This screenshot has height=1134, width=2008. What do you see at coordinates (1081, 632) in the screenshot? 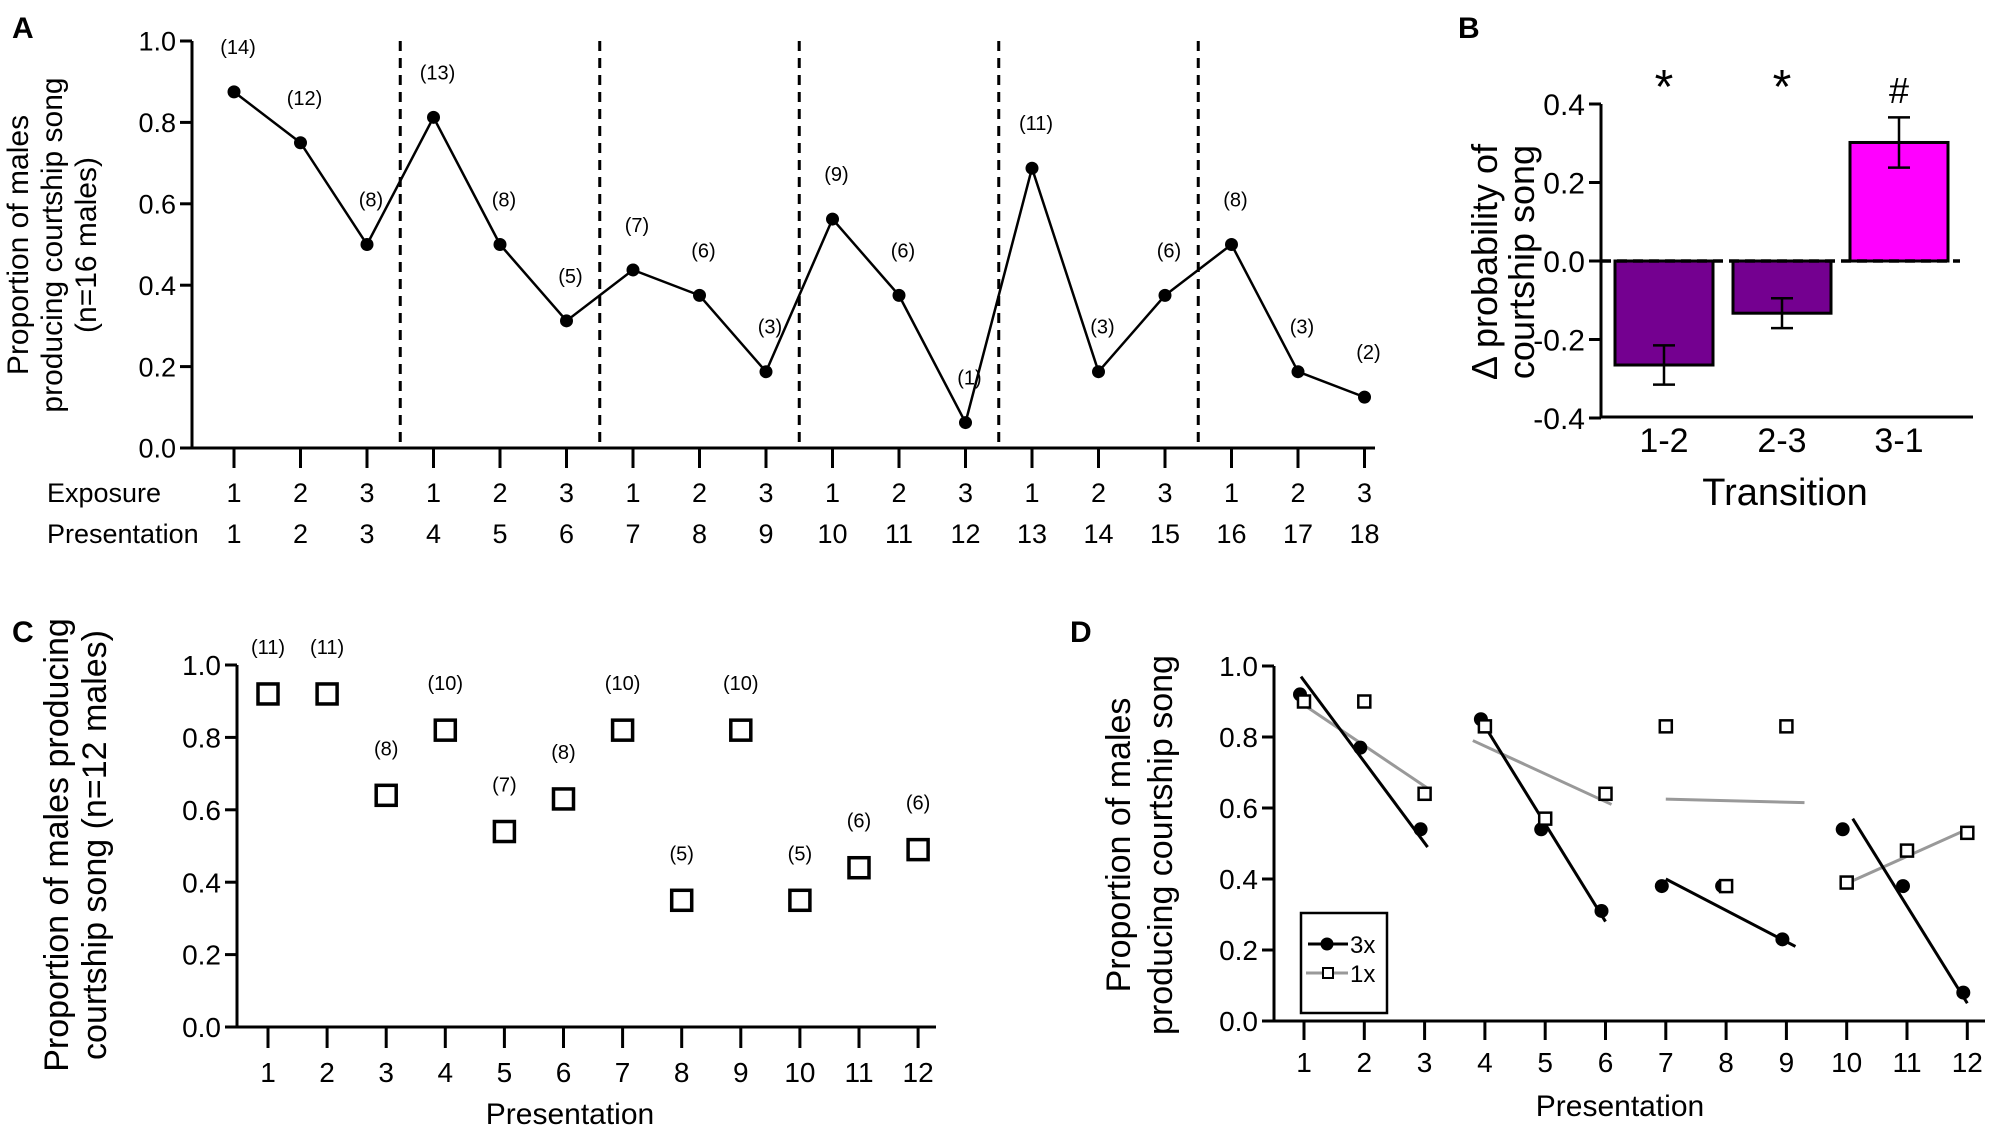
I see `panel-label-d: D` at bounding box center [1081, 632].